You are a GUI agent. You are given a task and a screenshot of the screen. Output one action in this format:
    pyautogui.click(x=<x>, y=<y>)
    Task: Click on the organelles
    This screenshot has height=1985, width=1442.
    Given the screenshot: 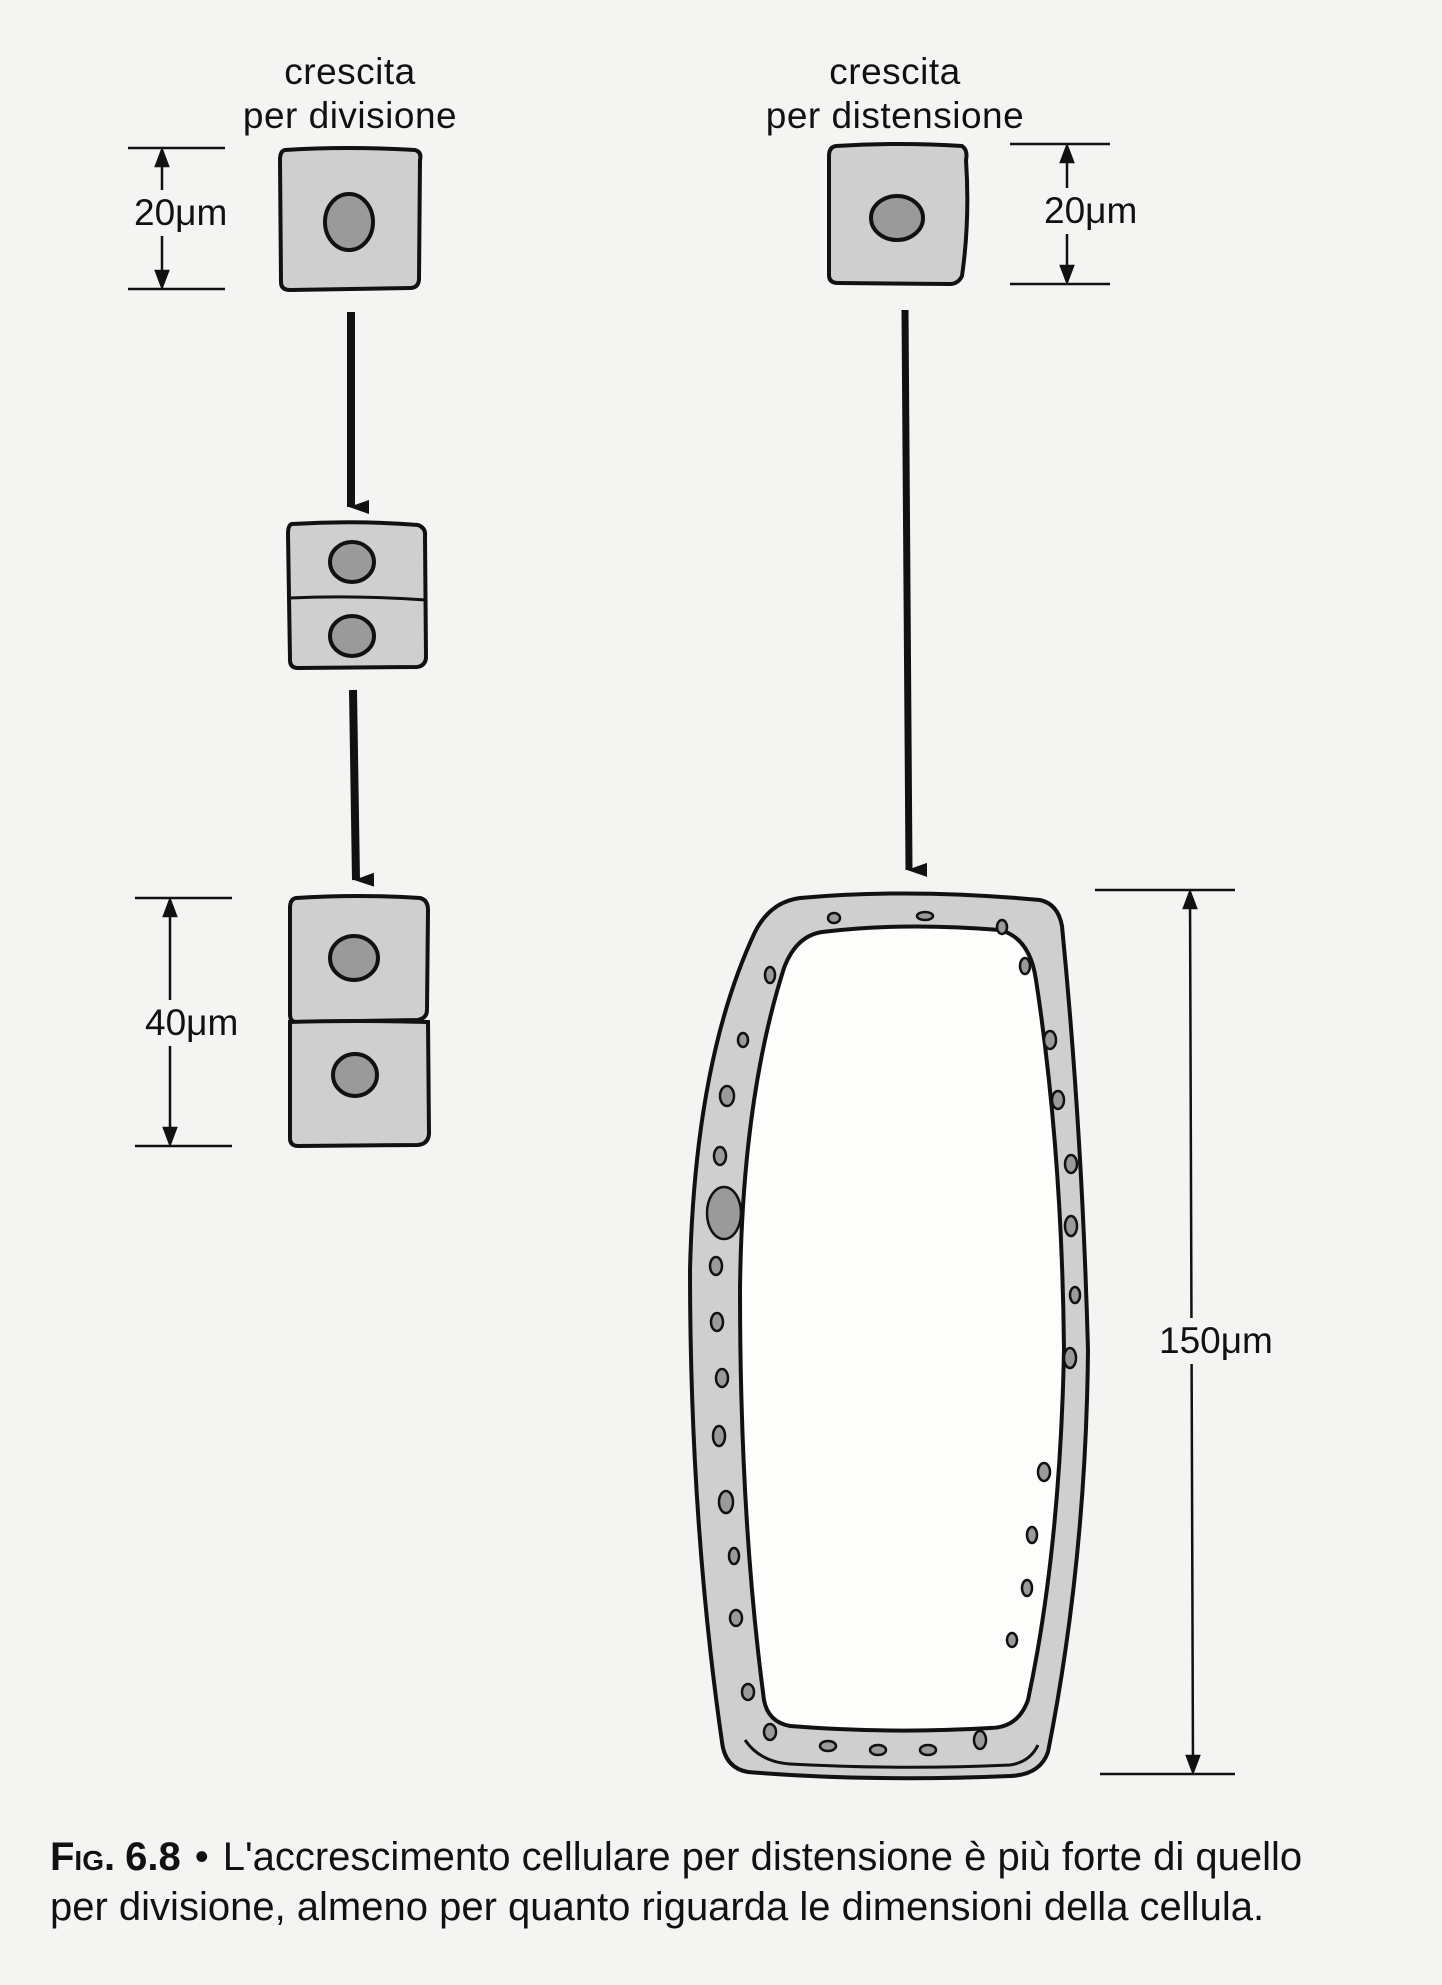 What is the action you would take?
    pyautogui.click(x=893, y=1333)
    